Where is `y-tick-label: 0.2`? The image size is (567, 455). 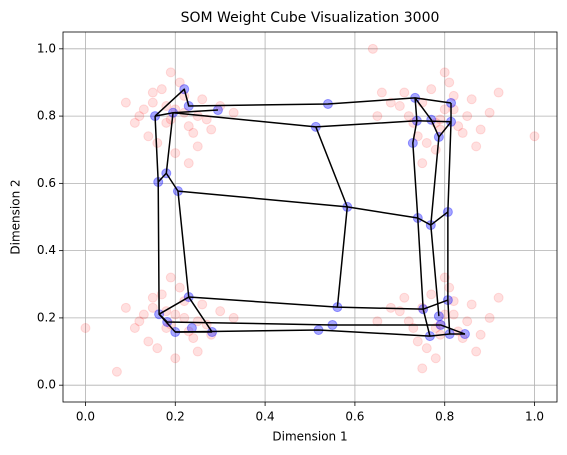 y-tick-label: 0.2 is located at coordinates (46, 317).